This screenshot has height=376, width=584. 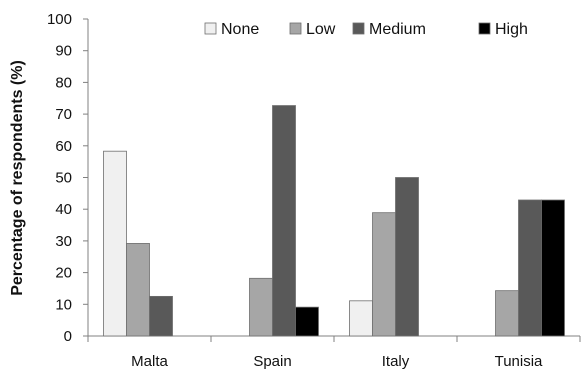 What do you see at coordinates (210, 28) in the screenshot?
I see `legend-swatch-none` at bounding box center [210, 28].